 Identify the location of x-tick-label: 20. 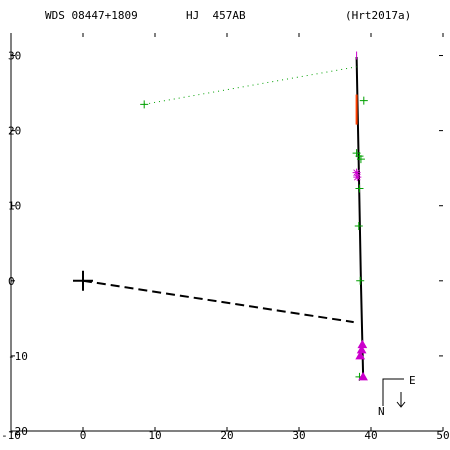
(226, 435).